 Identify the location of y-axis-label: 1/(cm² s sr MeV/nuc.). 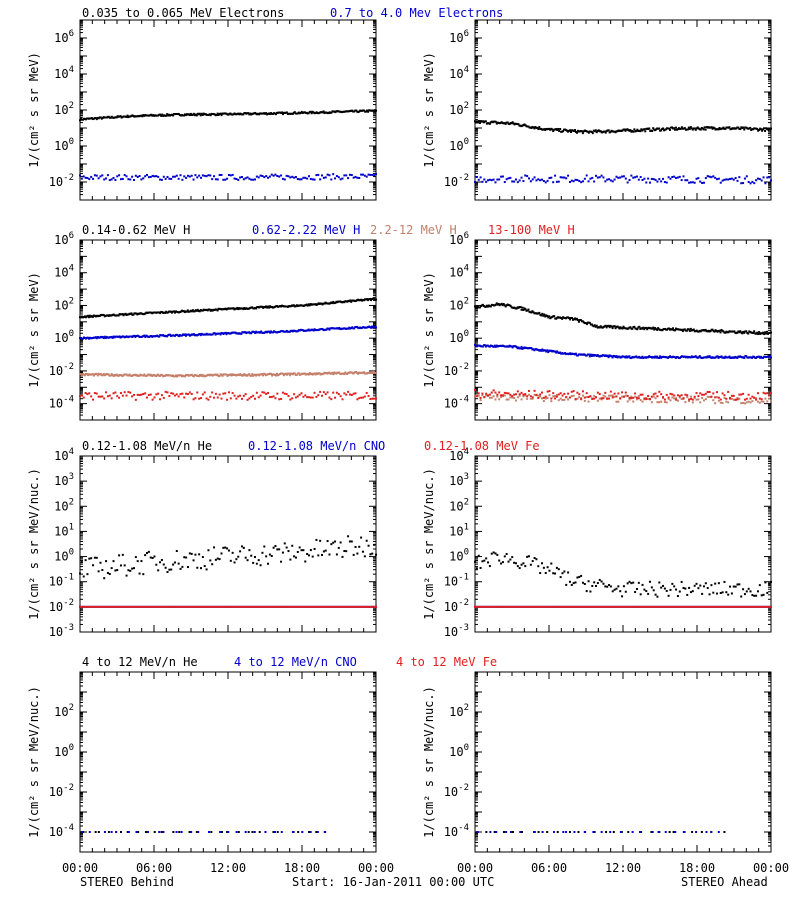
(34, 544).